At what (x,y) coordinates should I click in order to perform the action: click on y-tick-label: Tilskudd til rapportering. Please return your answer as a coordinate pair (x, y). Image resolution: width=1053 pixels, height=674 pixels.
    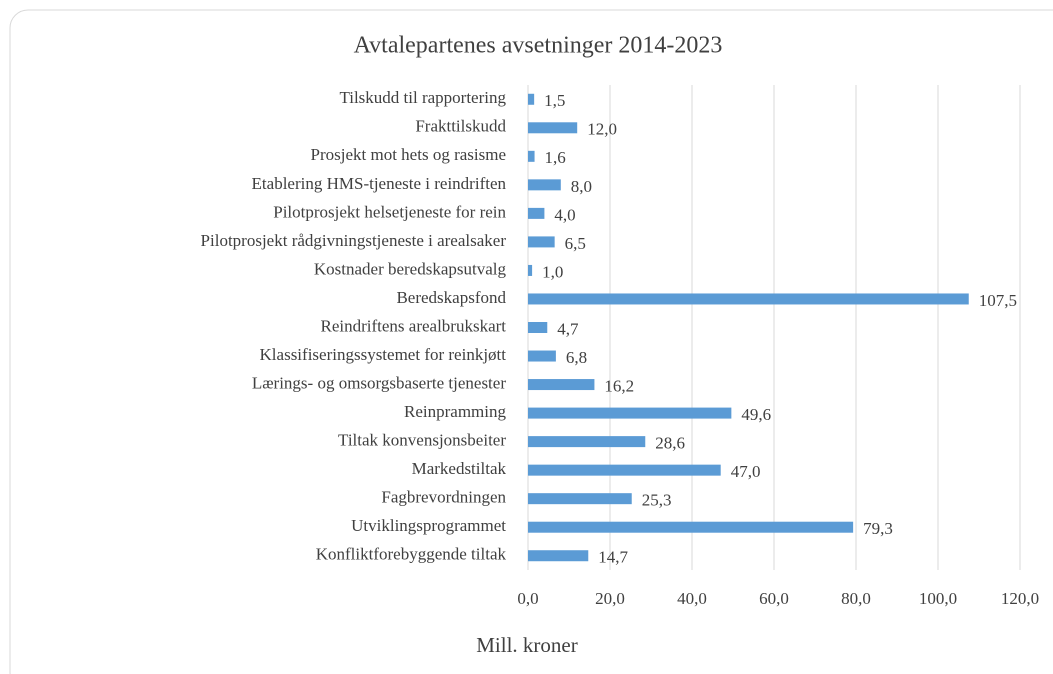
    Looking at the image, I should click on (422, 97).